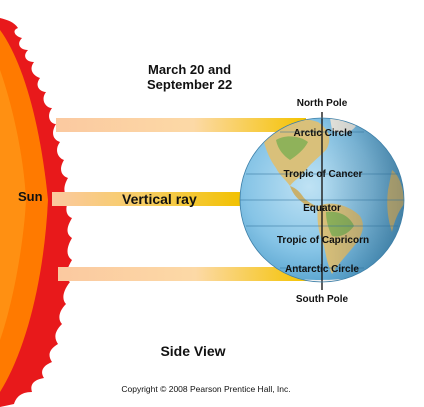 Image resolution: width=424 pixels, height=407 pixels. I want to click on tropic-of-cancer-label: Tropic of Cancer, so click(323, 174).